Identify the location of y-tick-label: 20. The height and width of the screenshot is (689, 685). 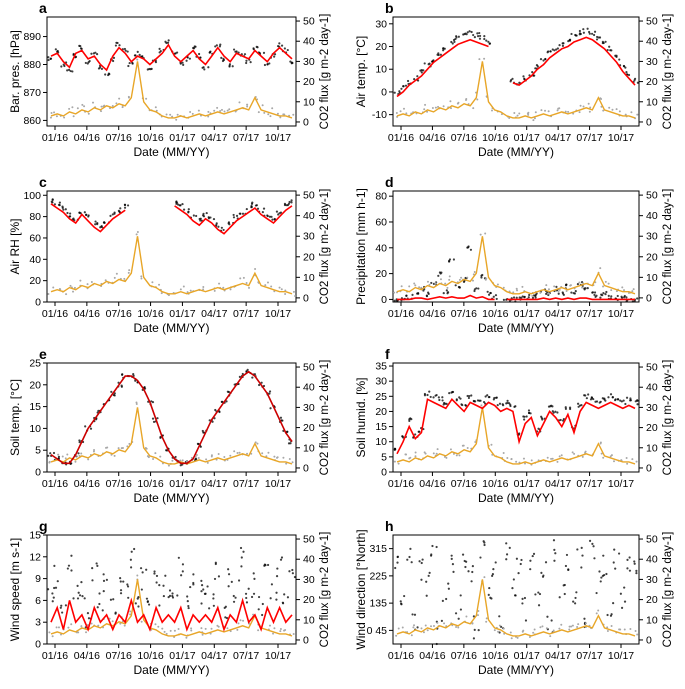
(35, 385).